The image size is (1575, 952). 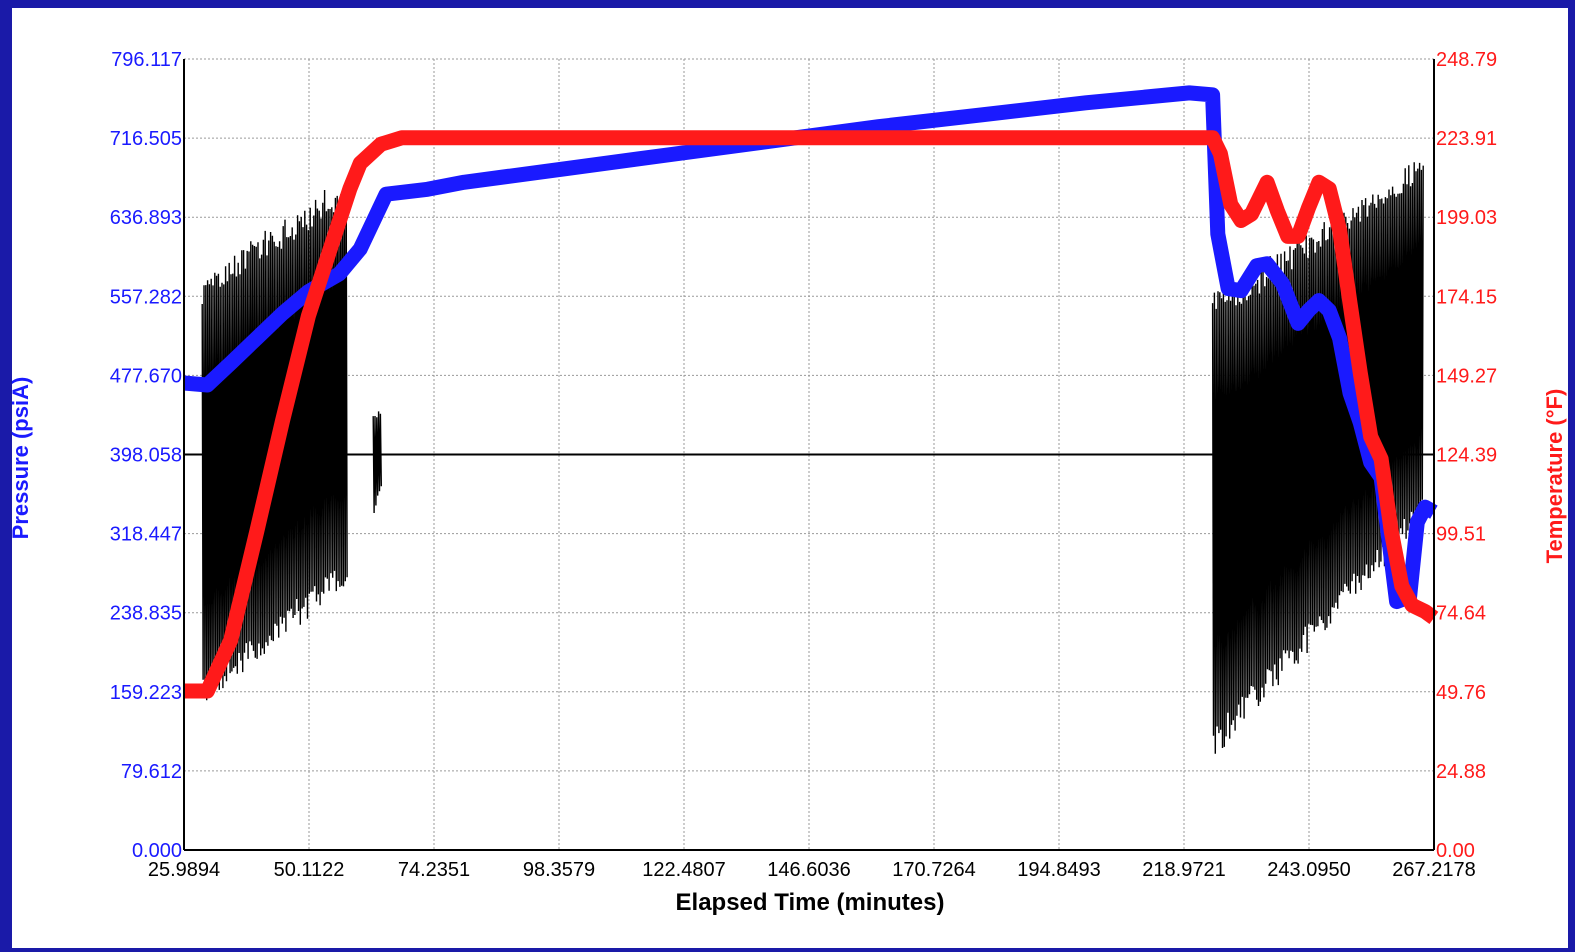 What do you see at coordinates (146, 60) in the screenshot?
I see `left-tick-label: 796.117` at bounding box center [146, 60].